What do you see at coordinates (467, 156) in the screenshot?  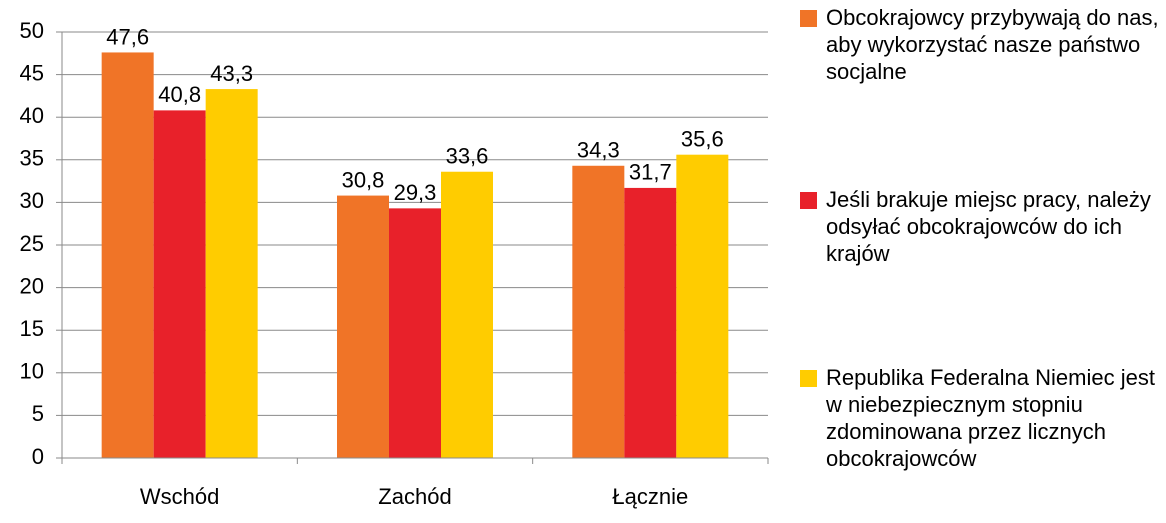 I see `value-label: 33,6` at bounding box center [467, 156].